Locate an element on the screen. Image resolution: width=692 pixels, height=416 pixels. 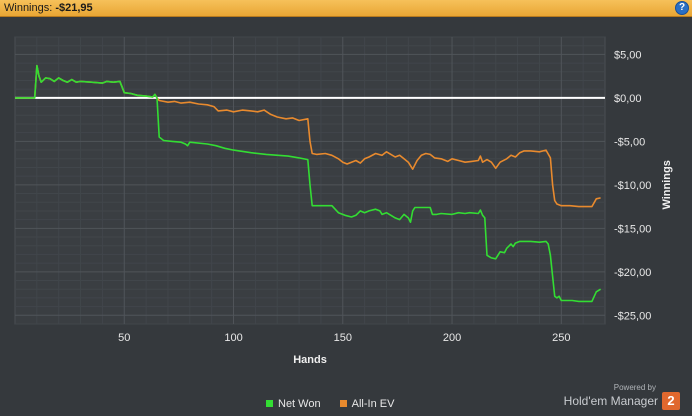
y-tick-label: -$5,00 is located at coordinates (629, 142).